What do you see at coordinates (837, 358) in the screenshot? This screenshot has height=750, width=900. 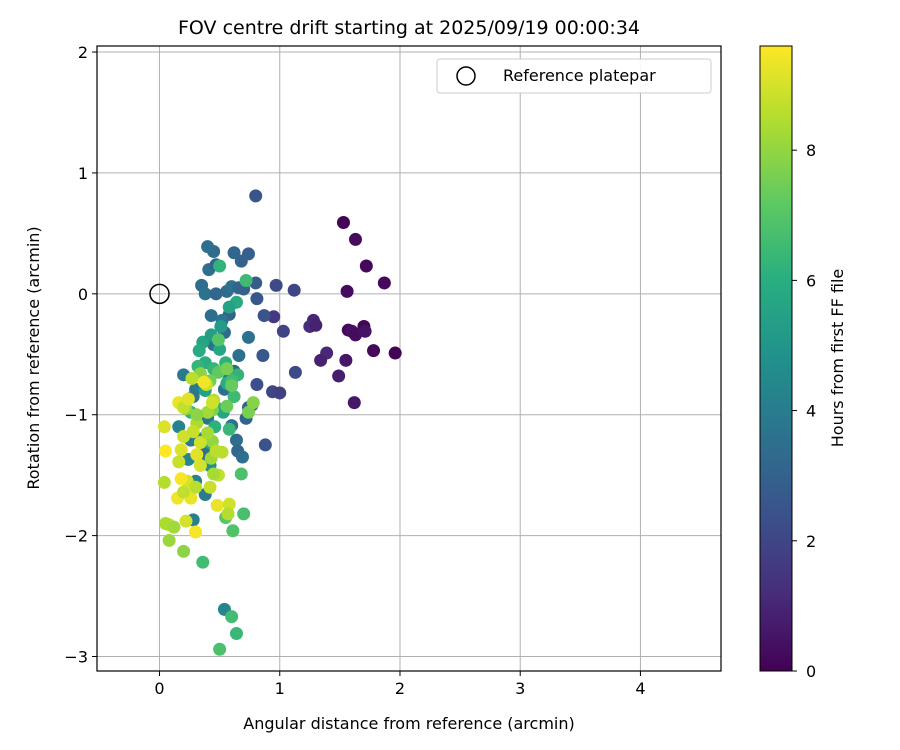 I see `colorbar-label: Hours from first FF file` at bounding box center [837, 358].